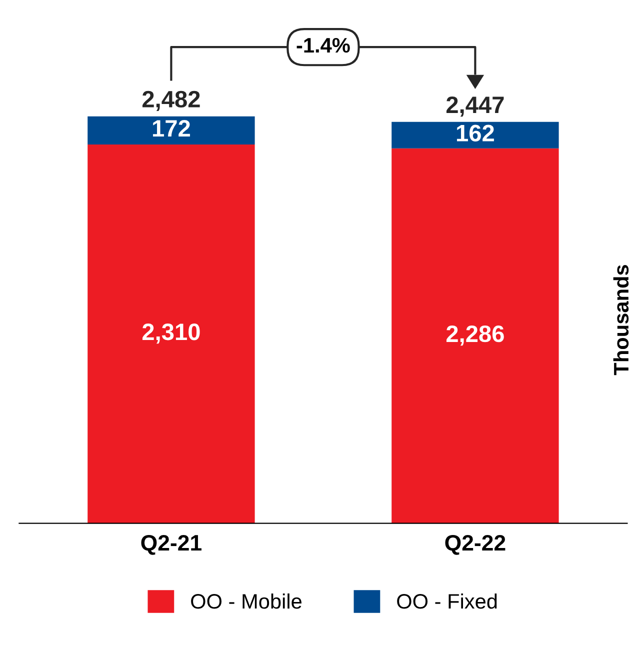  Describe the element at coordinates (171, 100) in the screenshot. I see `total-label: 2,482` at that location.